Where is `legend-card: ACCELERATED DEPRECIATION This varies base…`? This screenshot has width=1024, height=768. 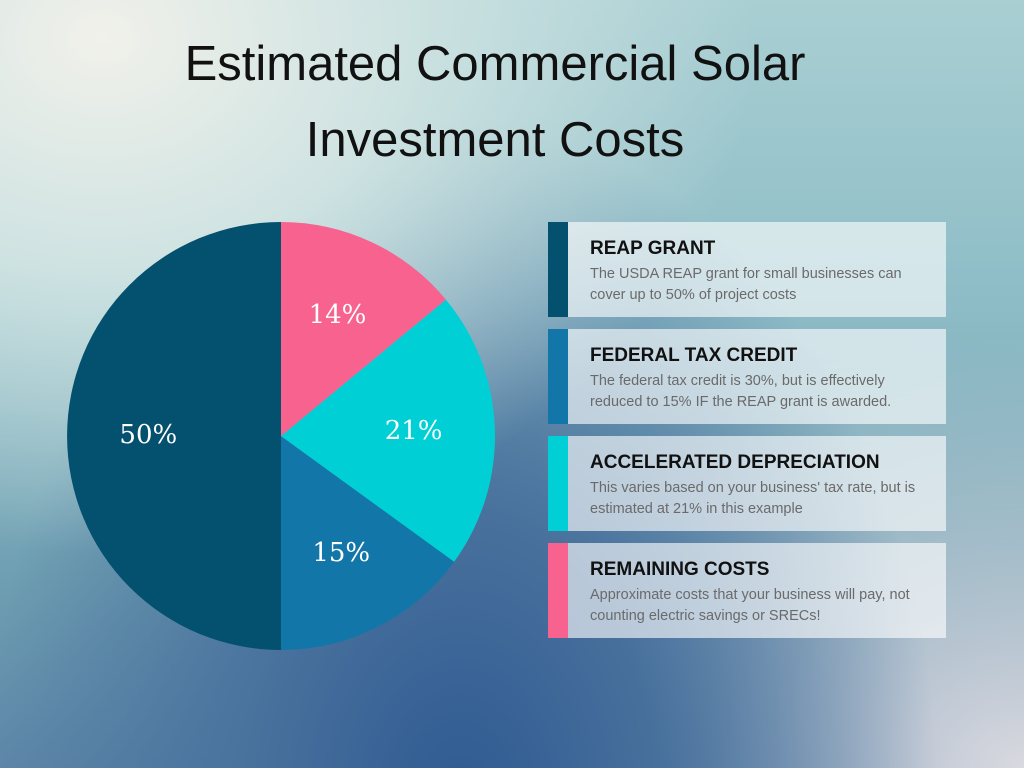 legend-card: ACCELERATED DEPRECIATION This varies base… is located at coordinates (747, 483).